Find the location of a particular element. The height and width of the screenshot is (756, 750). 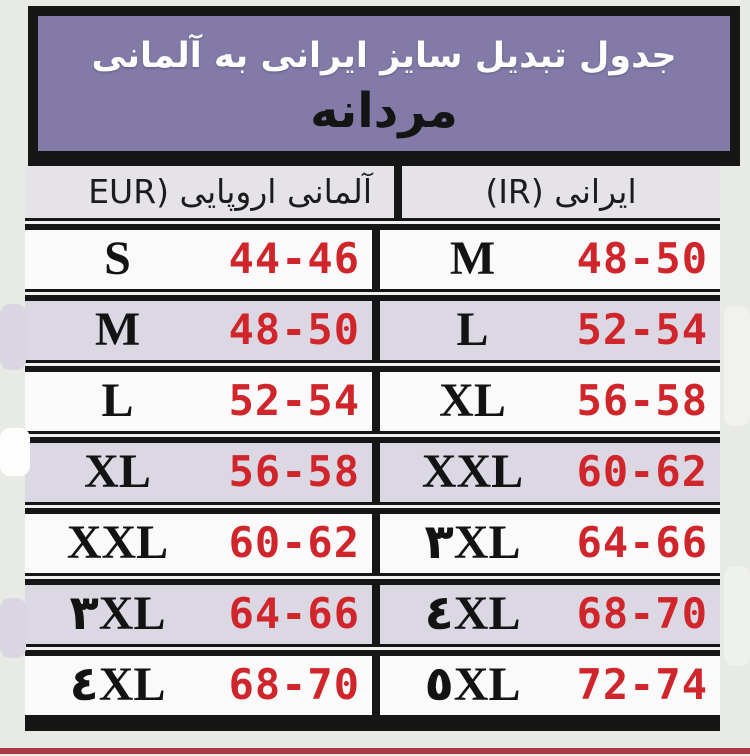

table-header-row: آلمانی اروپایی (EUR ایرانی (IR) is located at coordinates (372, 191).